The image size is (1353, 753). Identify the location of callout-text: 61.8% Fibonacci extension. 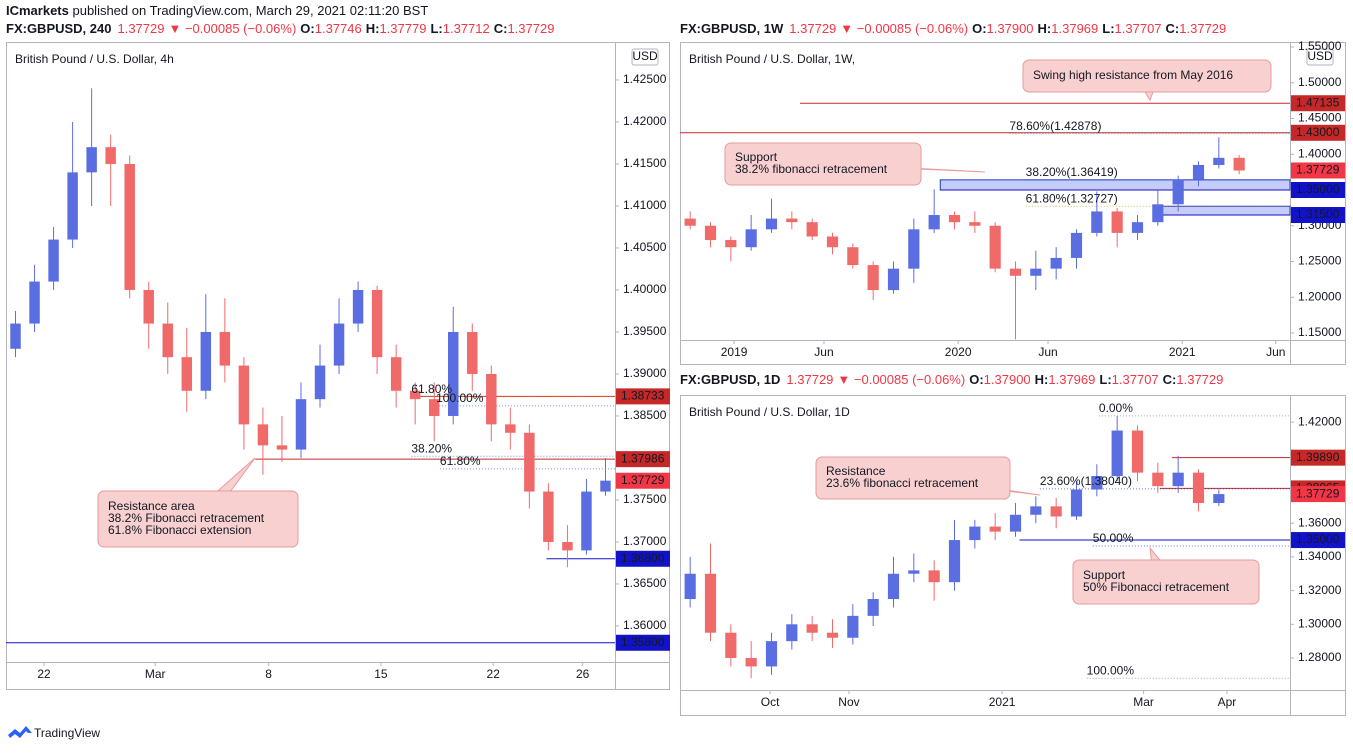
(179, 530).